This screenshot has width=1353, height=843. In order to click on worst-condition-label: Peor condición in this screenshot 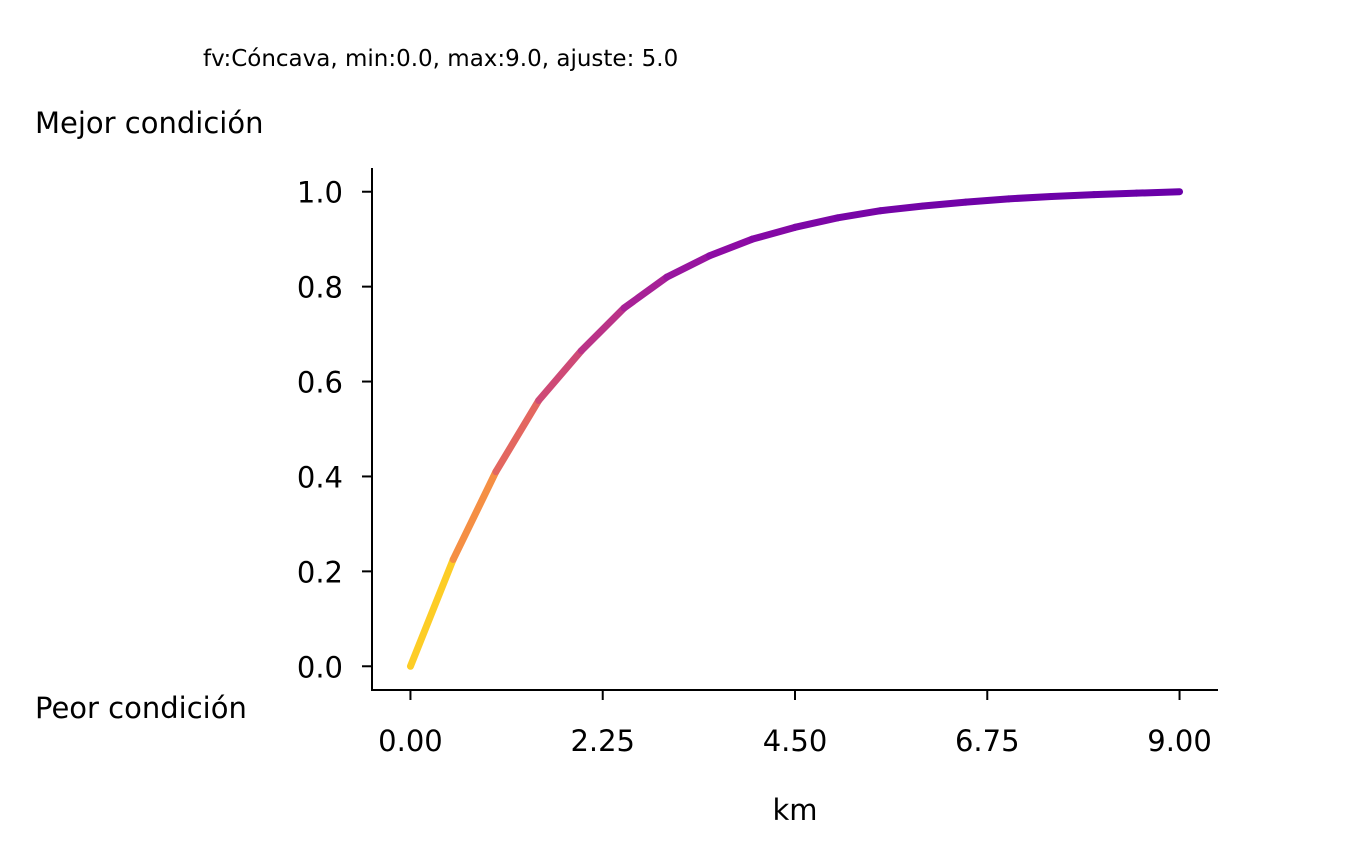, I will do `click(141, 708)`.